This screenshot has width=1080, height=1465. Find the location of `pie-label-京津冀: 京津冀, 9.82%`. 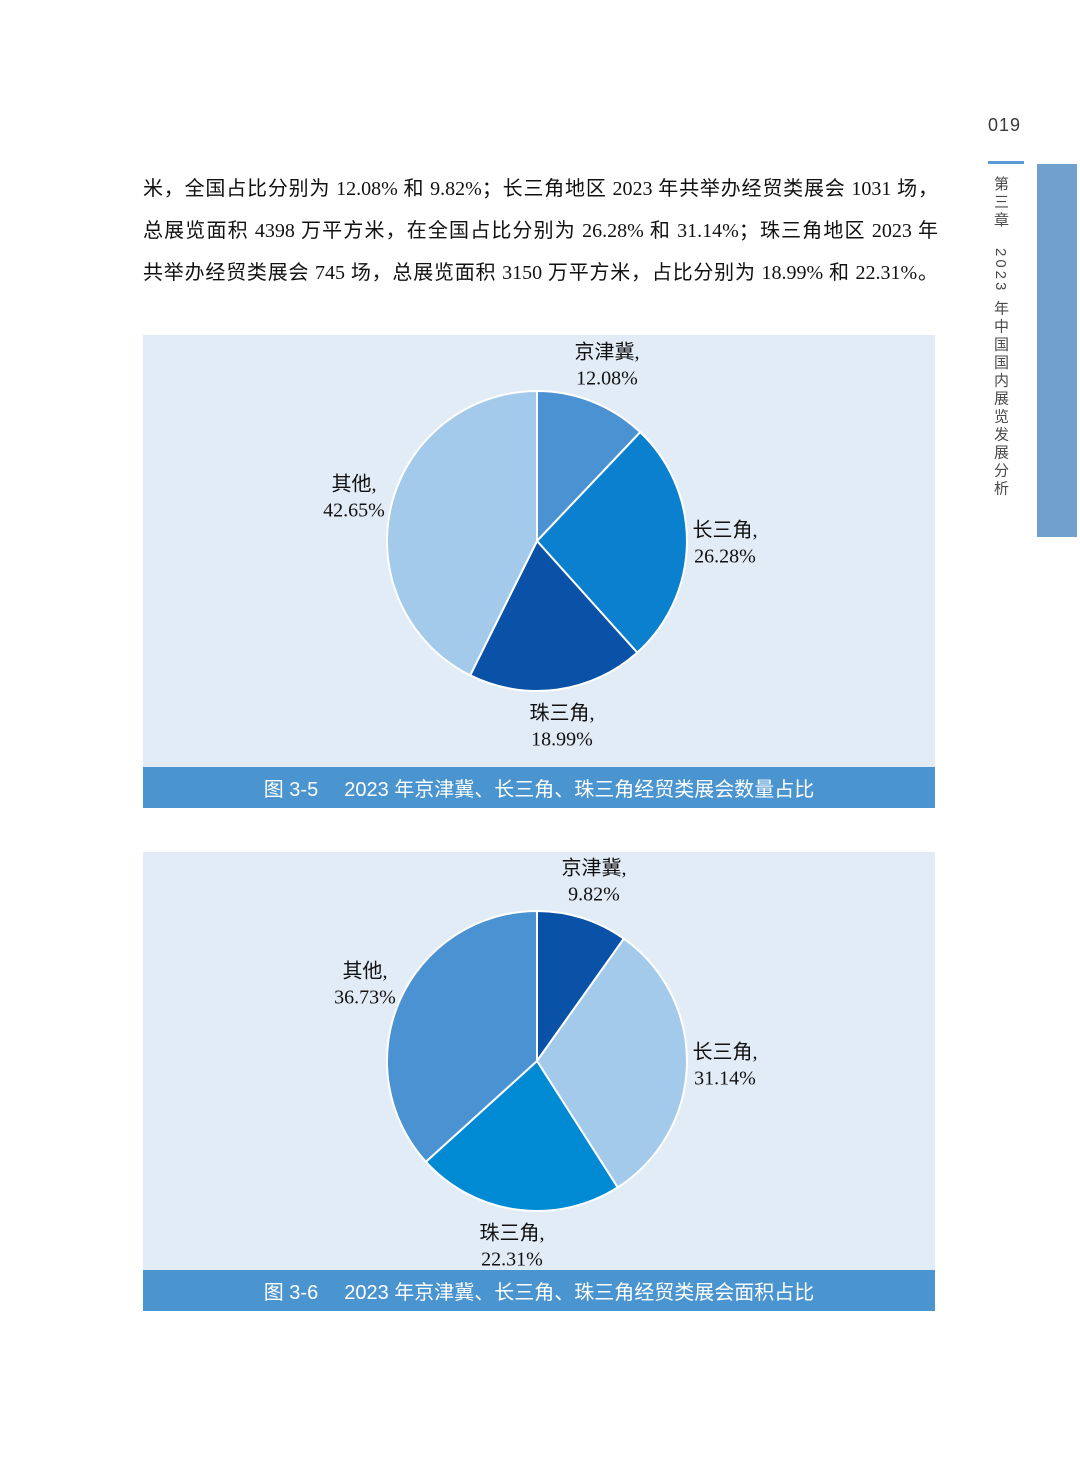

pie-label-京津冀: 京津冀, 9.82% is located at coordinates (594, 881).